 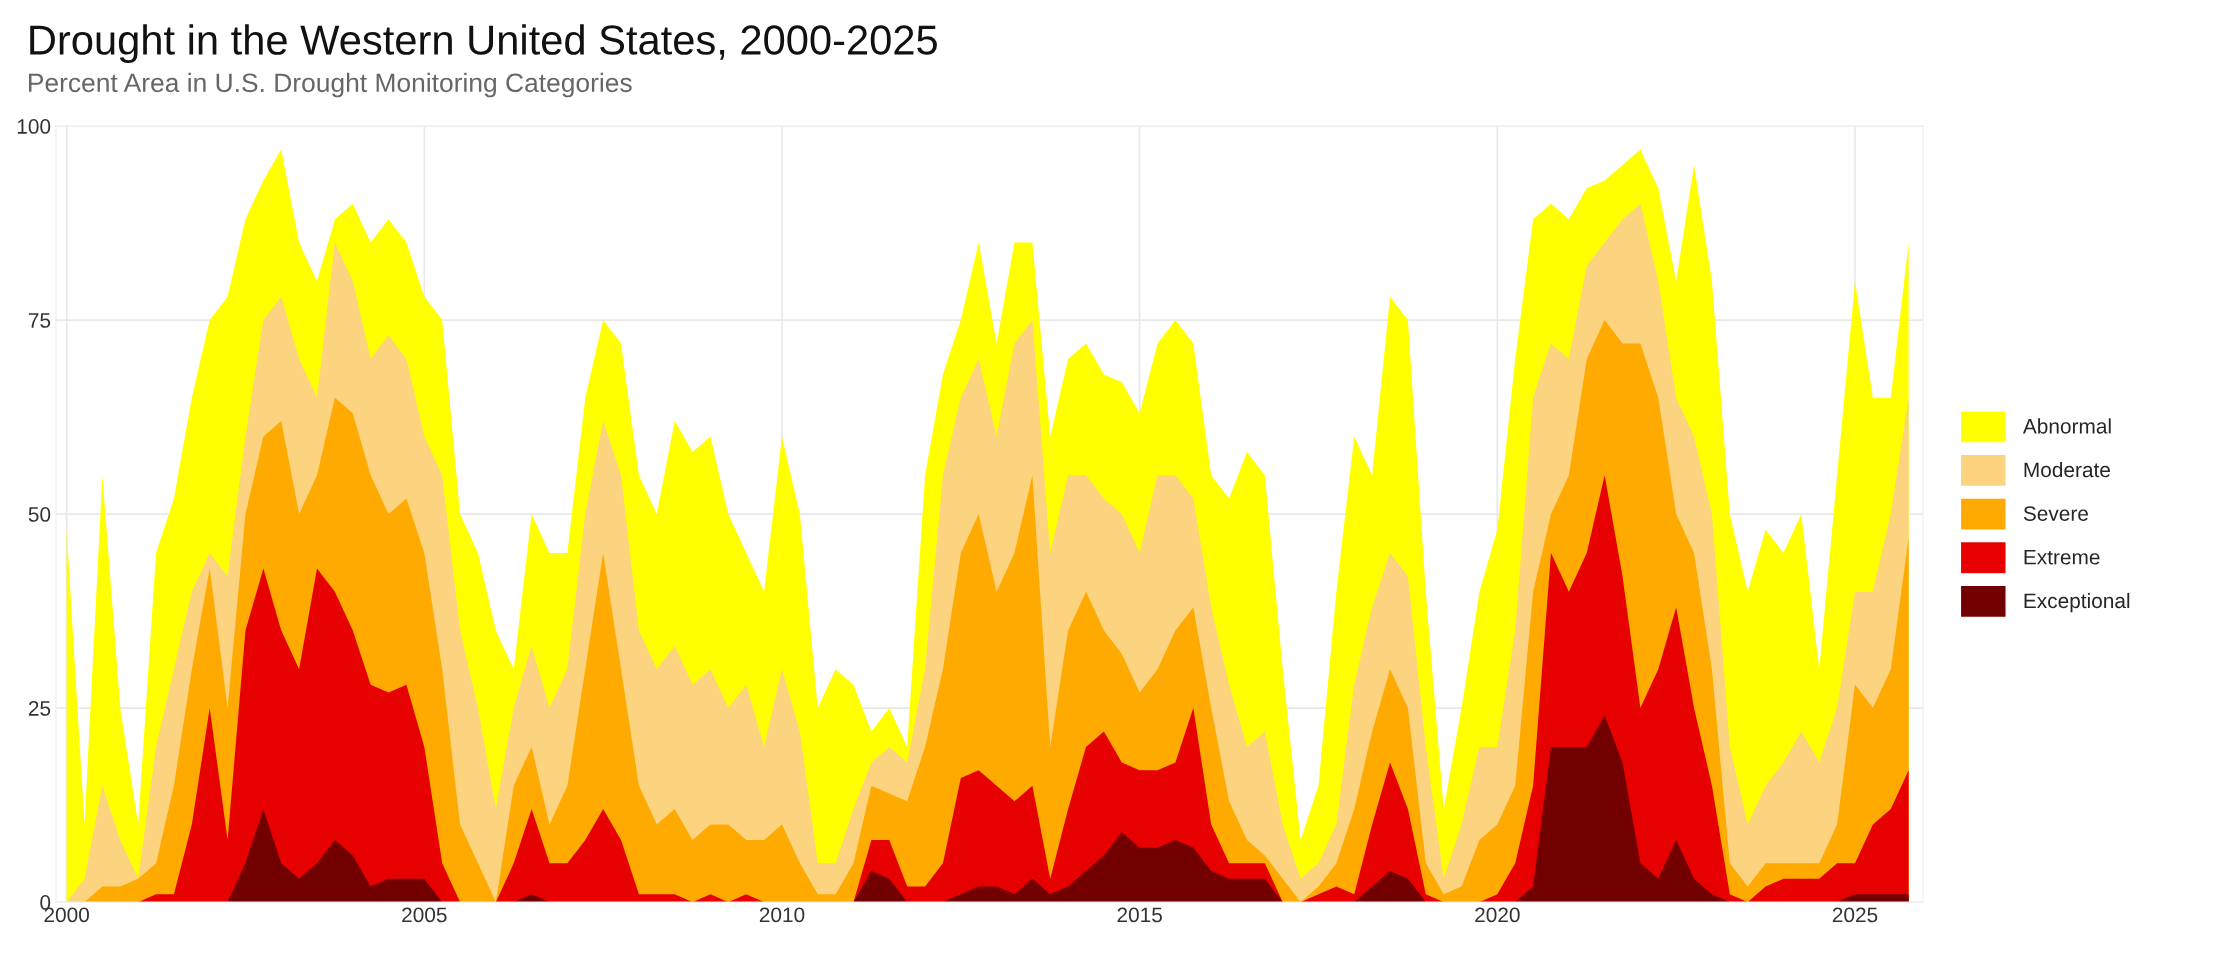 What do you see at coordinates (2067, 469) in the screenshot?
I see `legend-label: Moderate` at bounding box center [2067, 469].